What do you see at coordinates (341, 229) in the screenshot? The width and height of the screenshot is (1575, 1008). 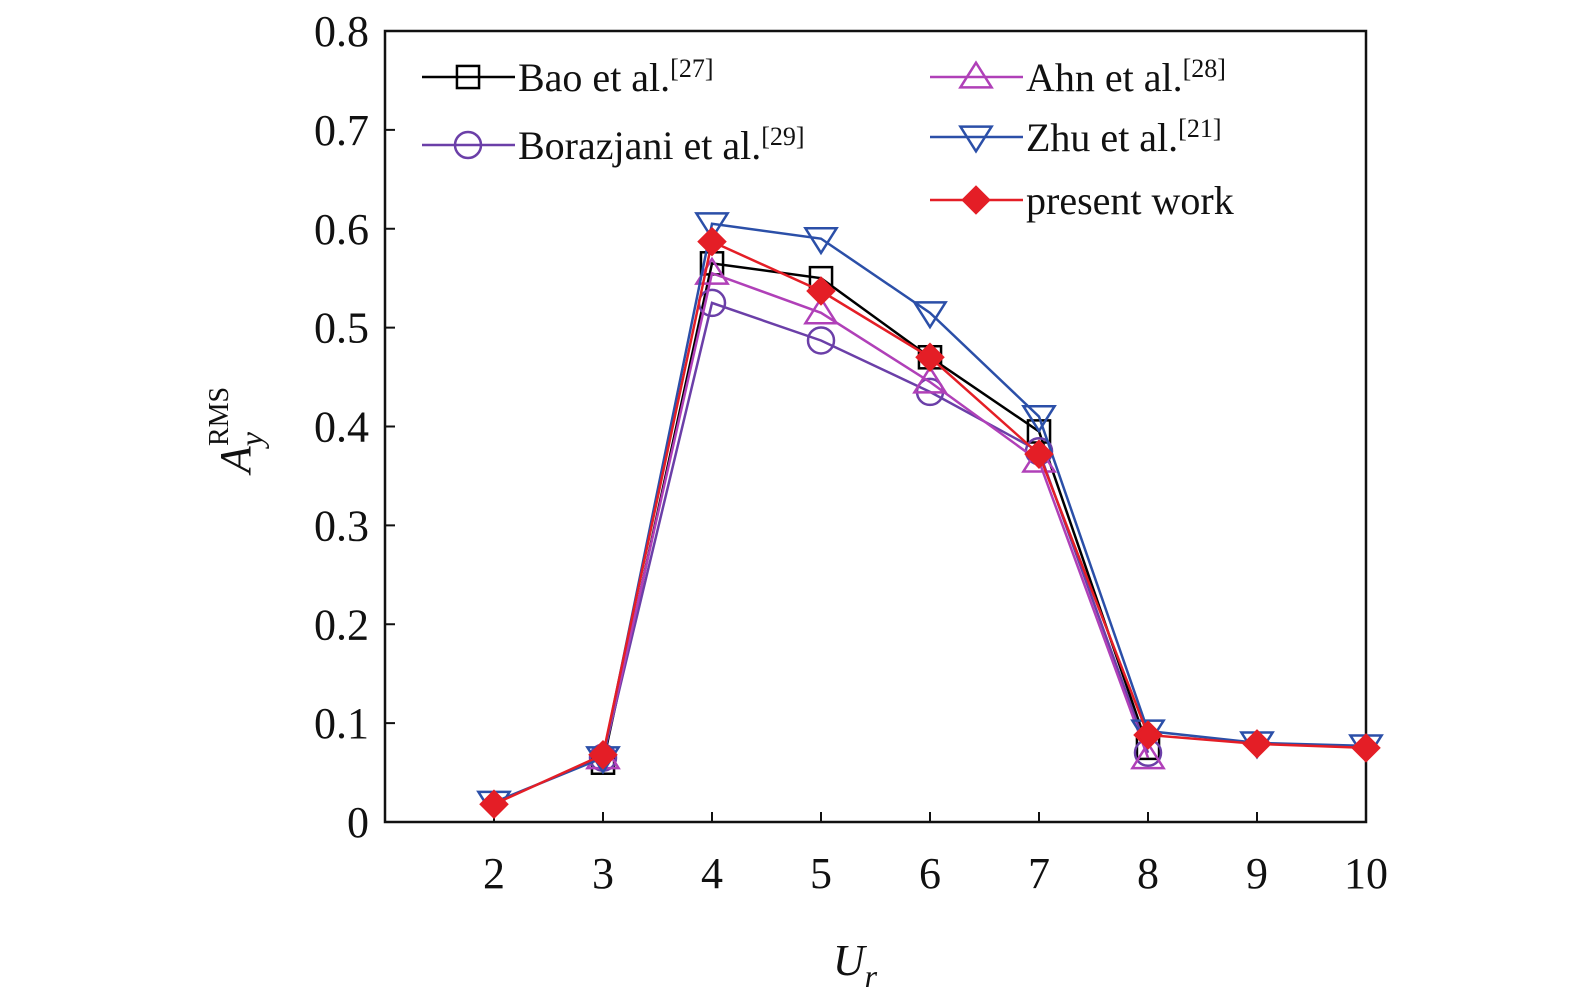 I see `y-tick-label: 0.6` at bounding box center [341, 229].